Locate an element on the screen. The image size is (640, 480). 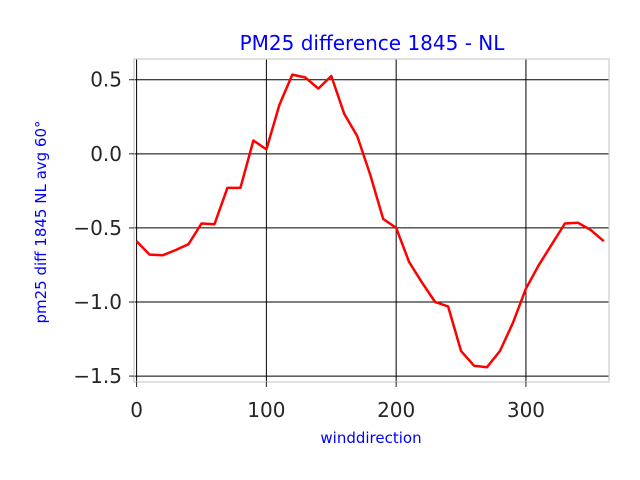
chart-title: PM25 difference 1845 - NL is located at coordinates (373, 43).